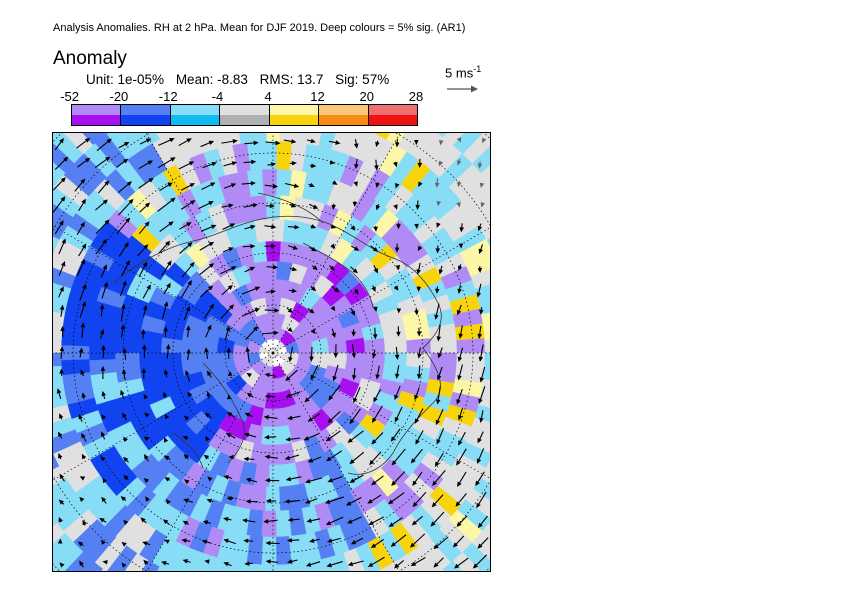 The image size is (842, 596). What do you see at coordinates (338, 275) in the screenshot?
I see `coastline` at bounding box center [338, 275].